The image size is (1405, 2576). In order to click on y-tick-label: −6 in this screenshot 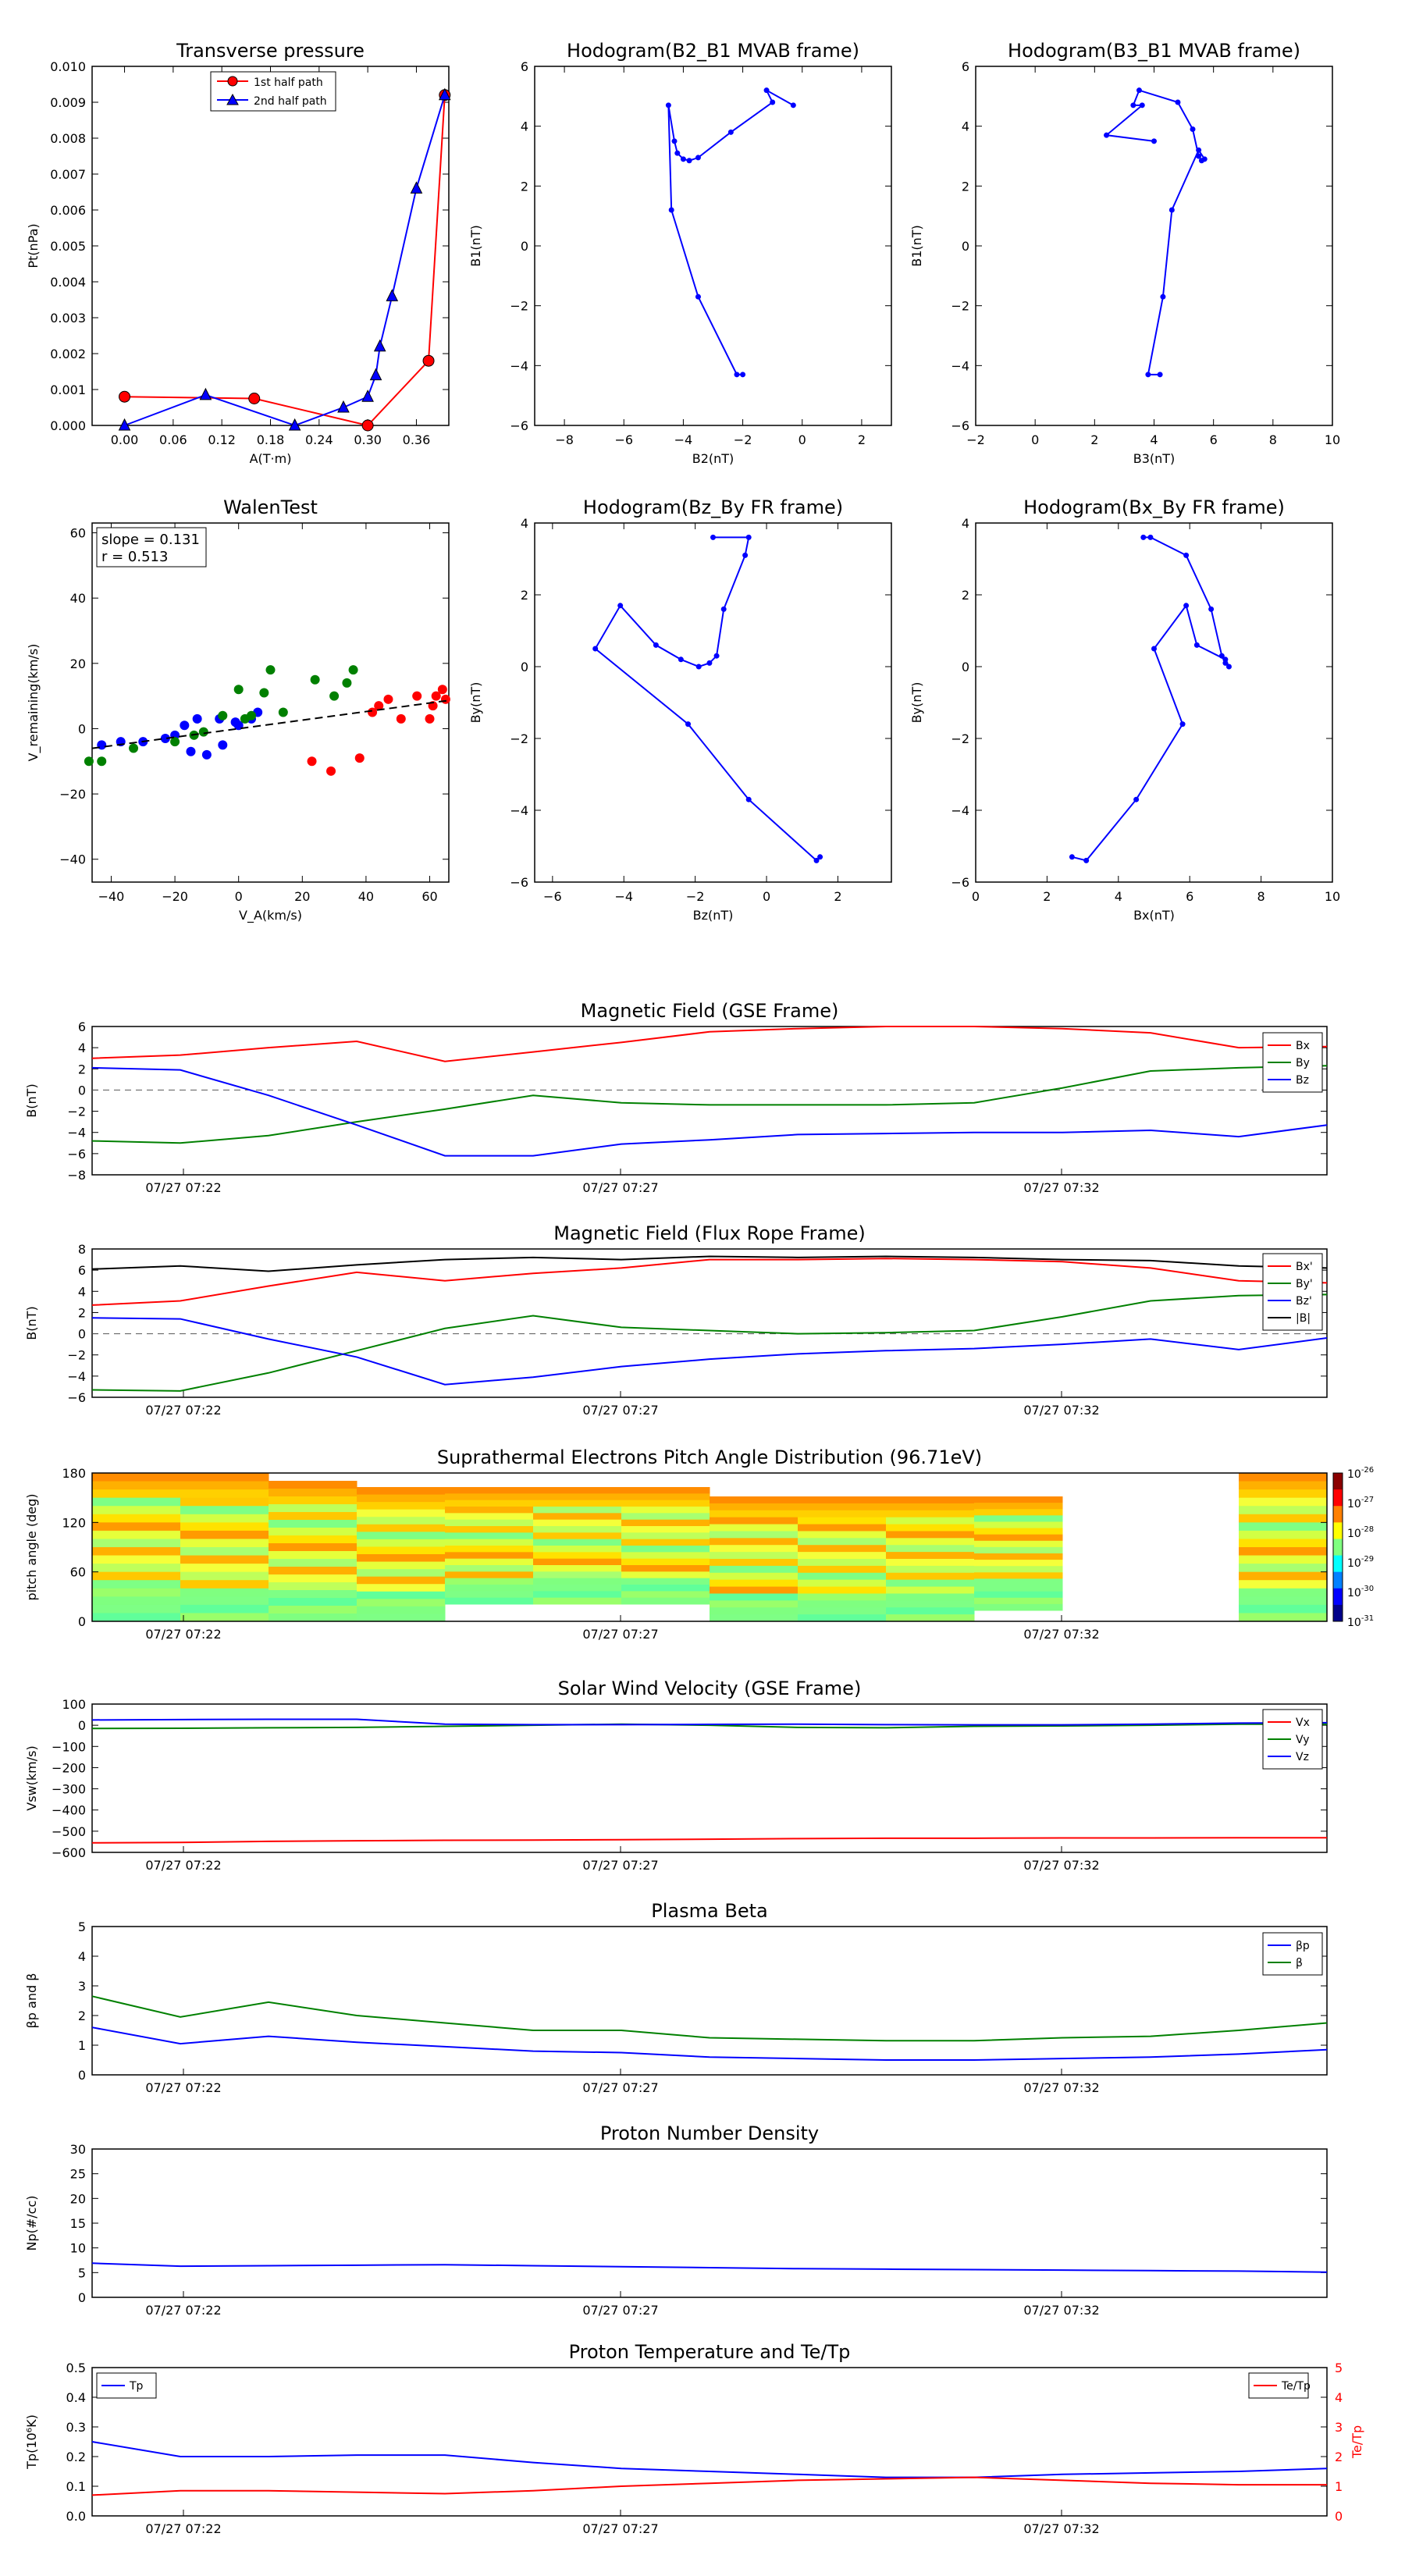, I will do `click(76, 1397)`.